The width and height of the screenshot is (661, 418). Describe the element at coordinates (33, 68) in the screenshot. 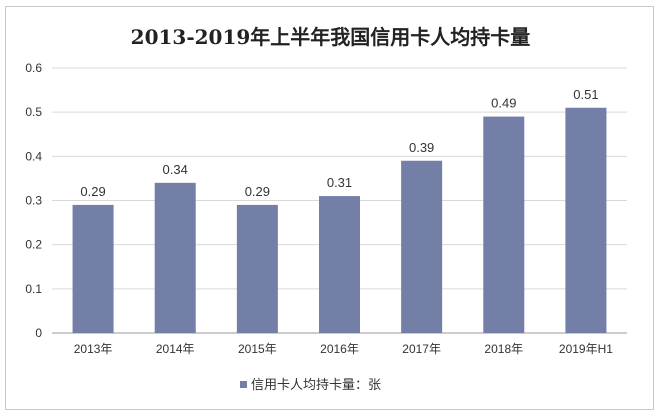

I see `y-tick-label: 0.6` at that location.